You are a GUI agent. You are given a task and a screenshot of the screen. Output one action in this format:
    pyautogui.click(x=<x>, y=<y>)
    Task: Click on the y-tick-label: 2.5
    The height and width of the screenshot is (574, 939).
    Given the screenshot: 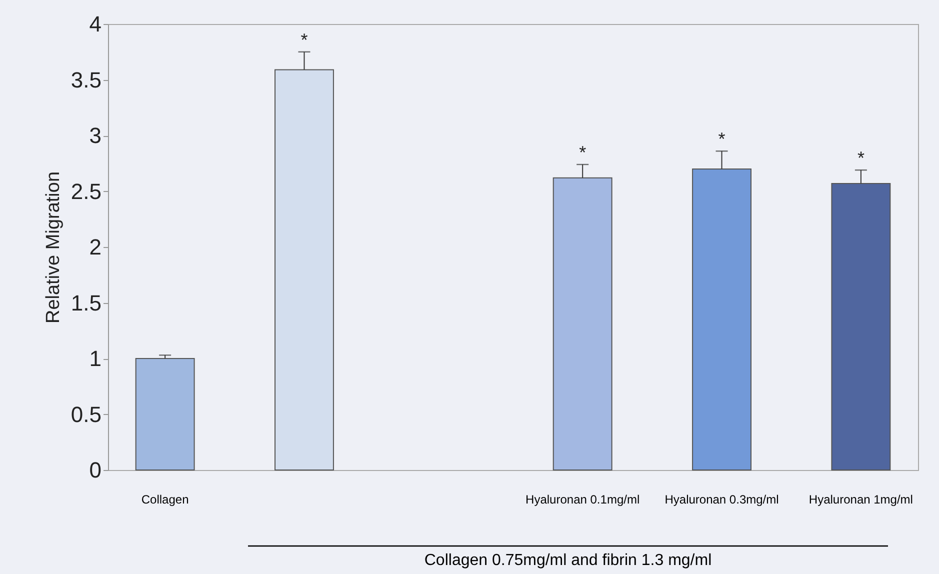 What is the action you would take?
    pyautogui.click(x=86, y=191)
    